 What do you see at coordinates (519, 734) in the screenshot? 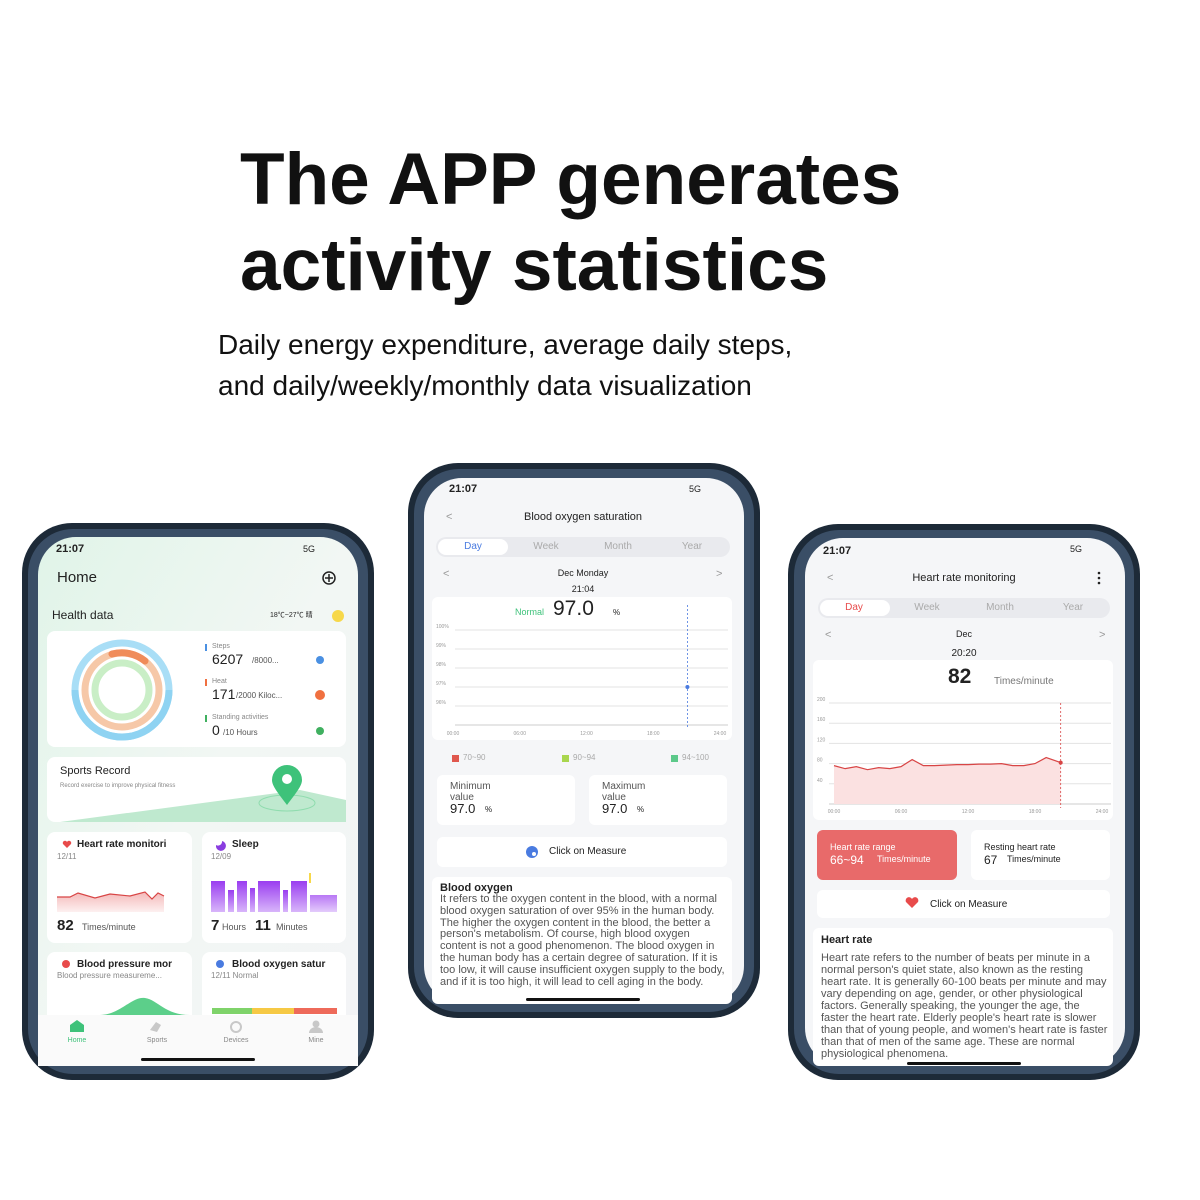
I see `x-tick-label: 06:00` at bounding box center [519, 734].